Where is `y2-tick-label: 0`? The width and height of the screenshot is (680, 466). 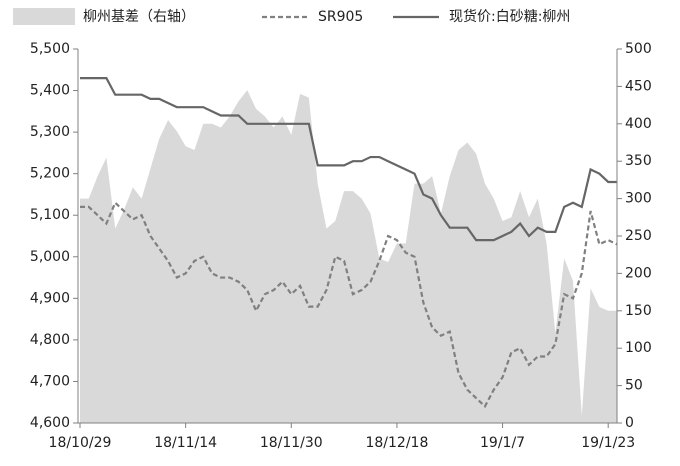 y2-tick-label: 0 is located at coordinates (629, 423).